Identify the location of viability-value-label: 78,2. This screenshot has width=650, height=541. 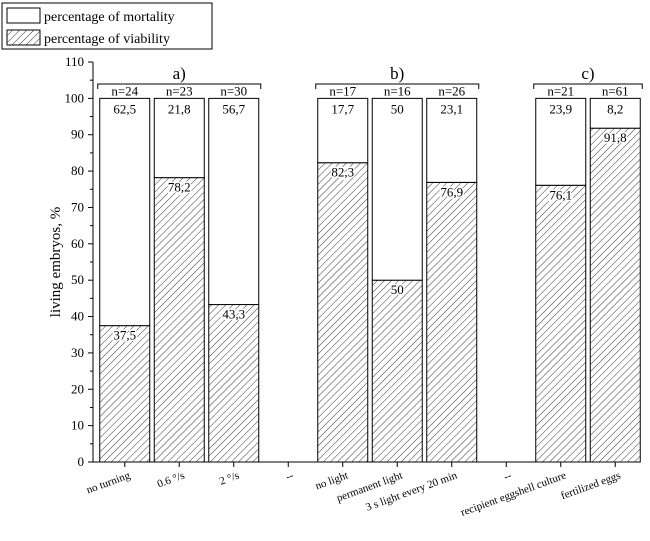
(179, 187).